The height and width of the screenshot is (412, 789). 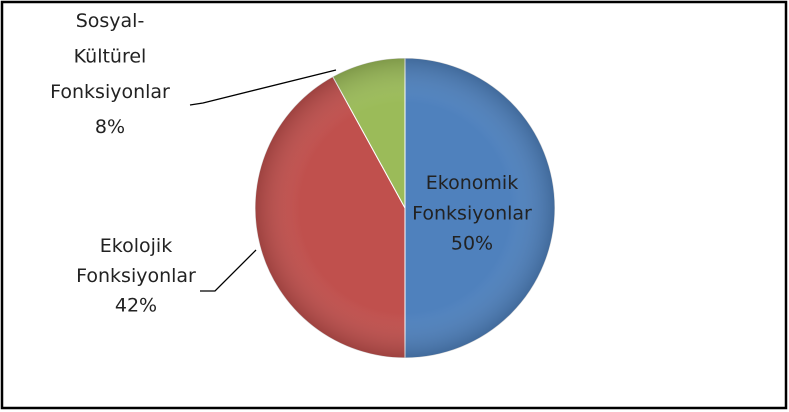 I want to click on label-line: Sosyal-, so click(x=110, y=21).